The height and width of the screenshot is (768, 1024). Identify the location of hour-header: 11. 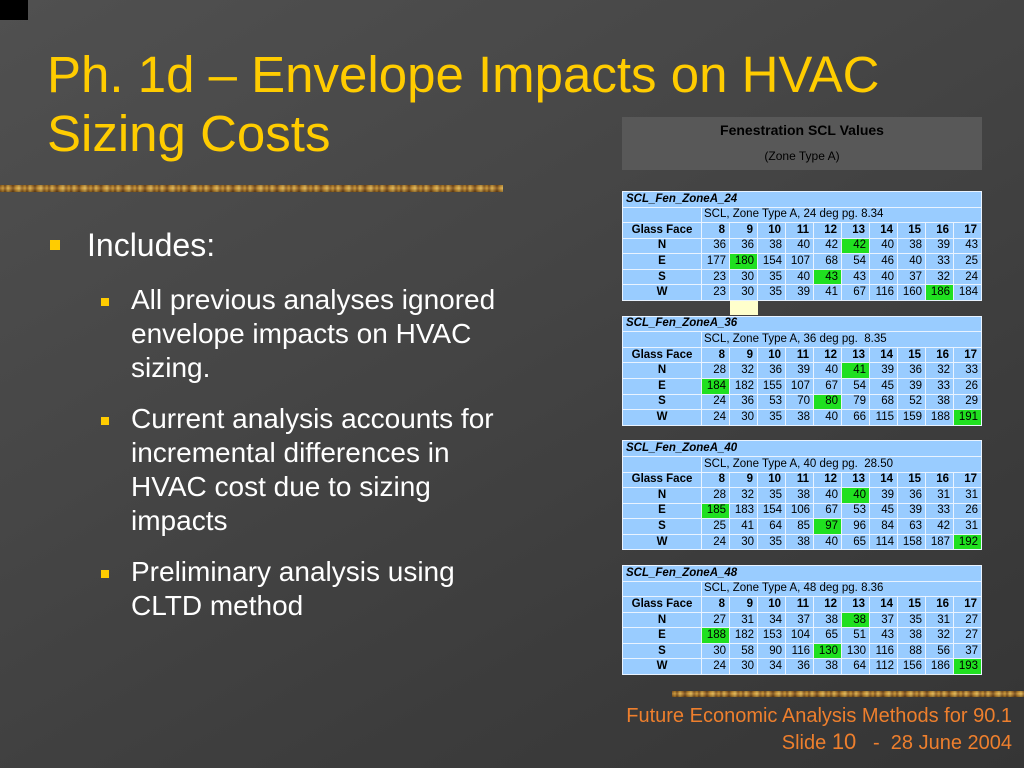
(800, 605).